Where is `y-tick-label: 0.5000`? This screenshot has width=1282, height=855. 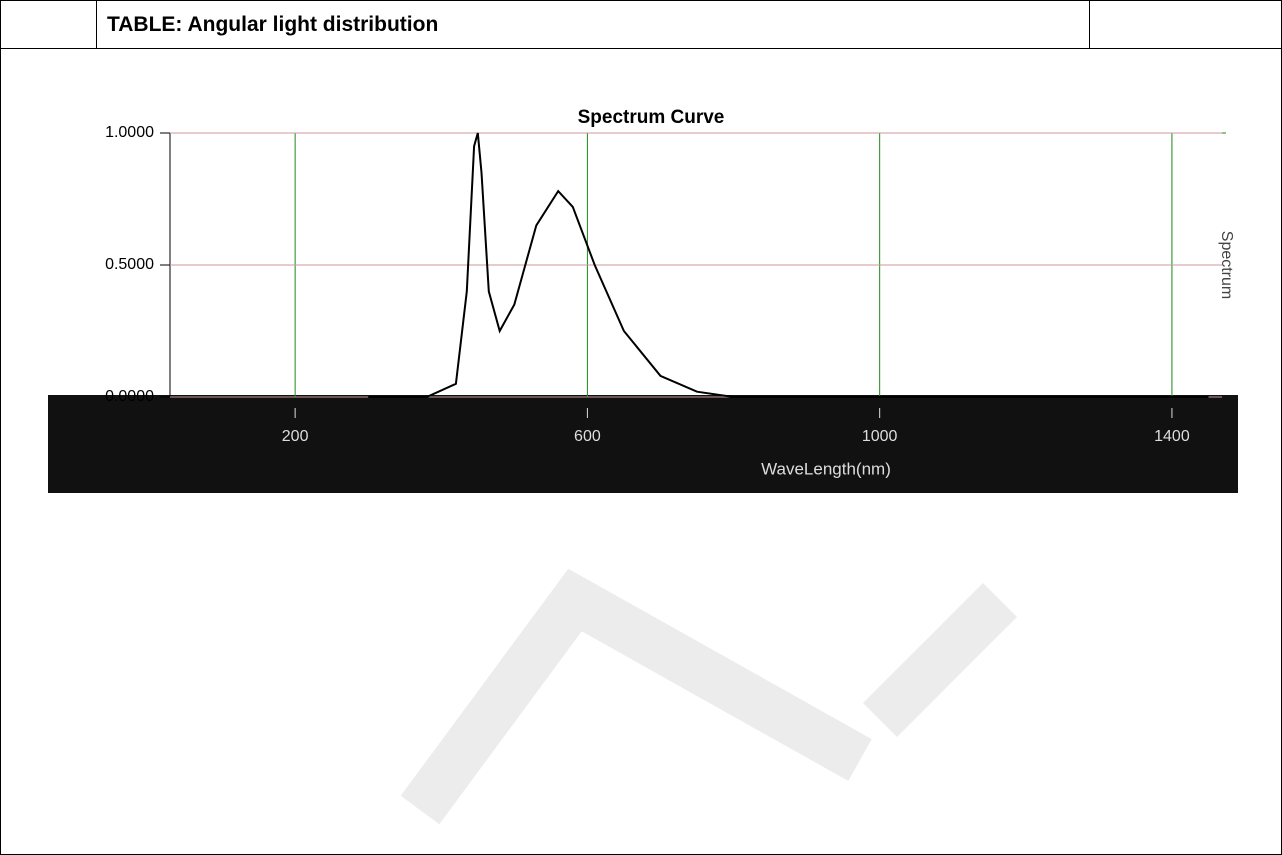 y-tick-label: 0.5000 is located at coordinates (129, 264).